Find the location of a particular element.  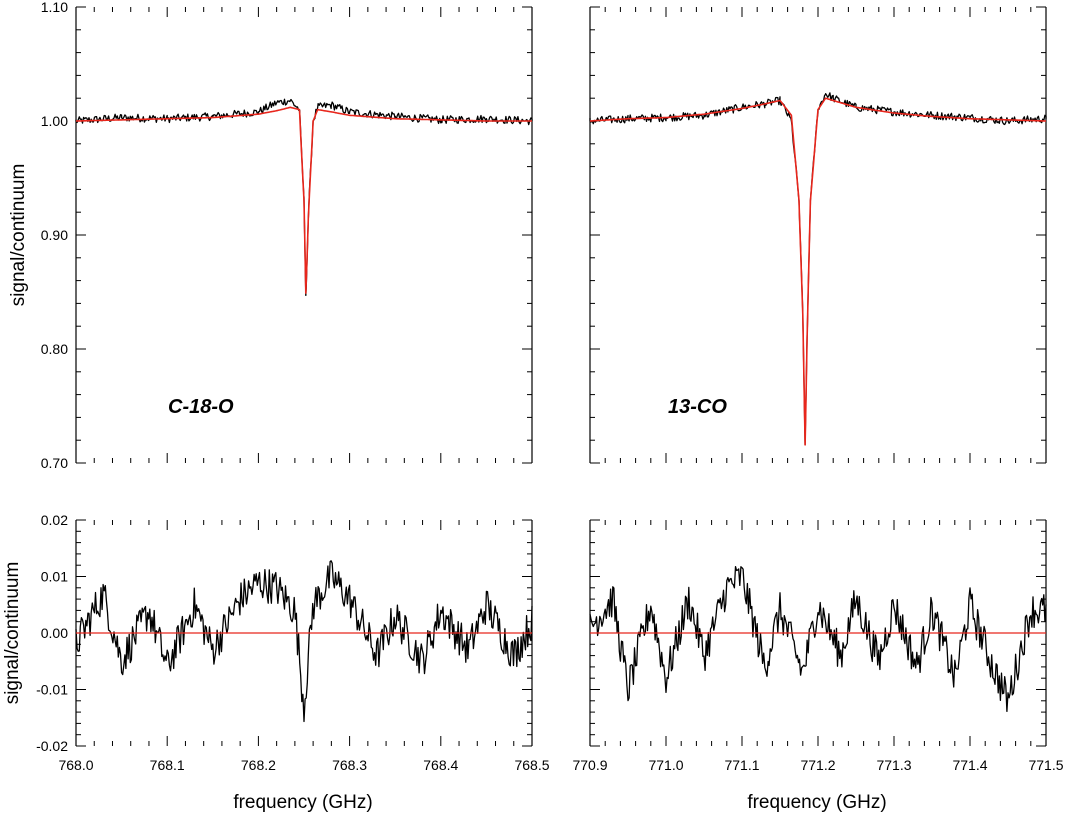

x-tick-label: 768.1 is located at coordinates (167, 765).